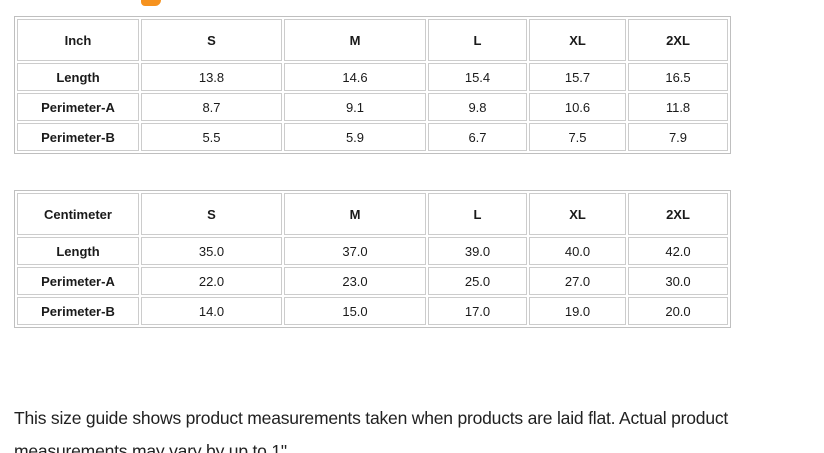  Describe the element at coordinates (678, 77) in the screenshot. I see `measurement-cell: 16.5` at that location.